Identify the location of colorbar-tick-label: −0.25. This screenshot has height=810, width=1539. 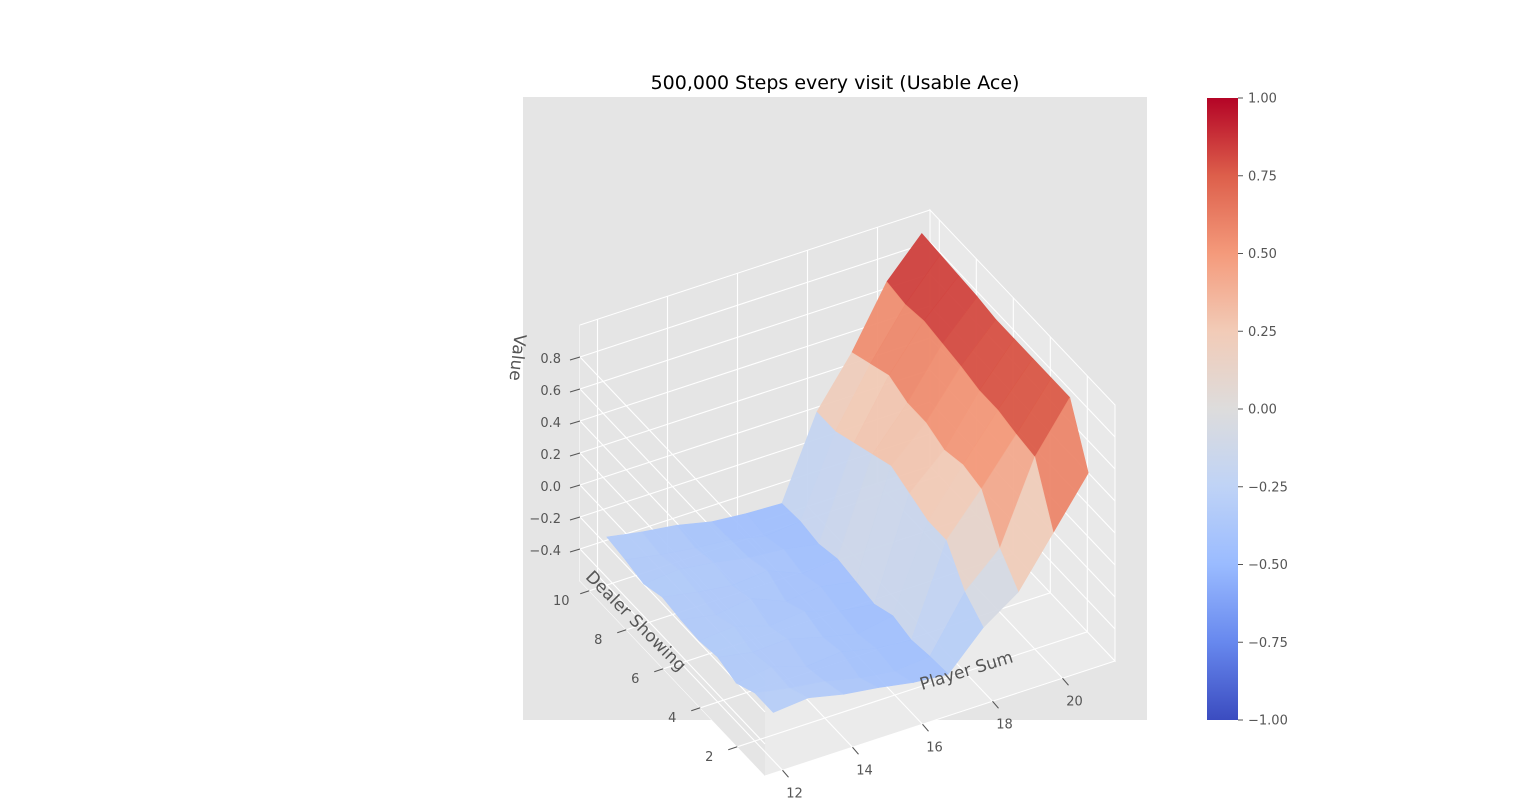
(1268, 487).